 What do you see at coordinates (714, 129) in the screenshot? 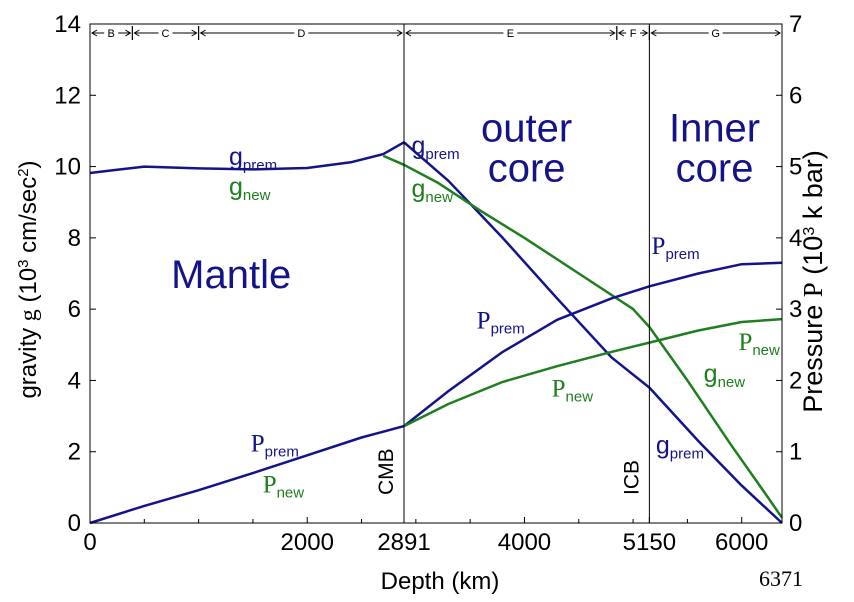
I see `region-label: Inner` at bounding box center [714, 129].